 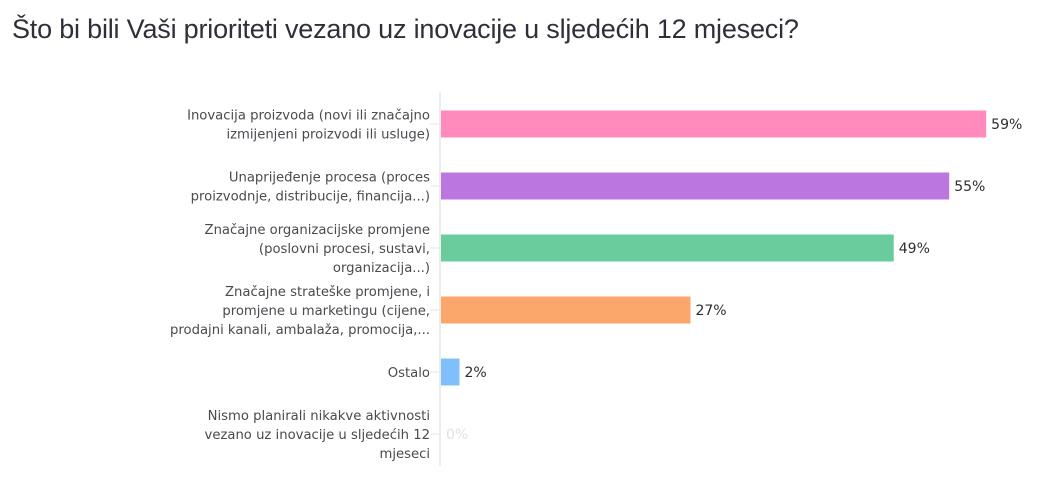 I want to click on category-label-line: mjeseci, so click(x=404, y=454).